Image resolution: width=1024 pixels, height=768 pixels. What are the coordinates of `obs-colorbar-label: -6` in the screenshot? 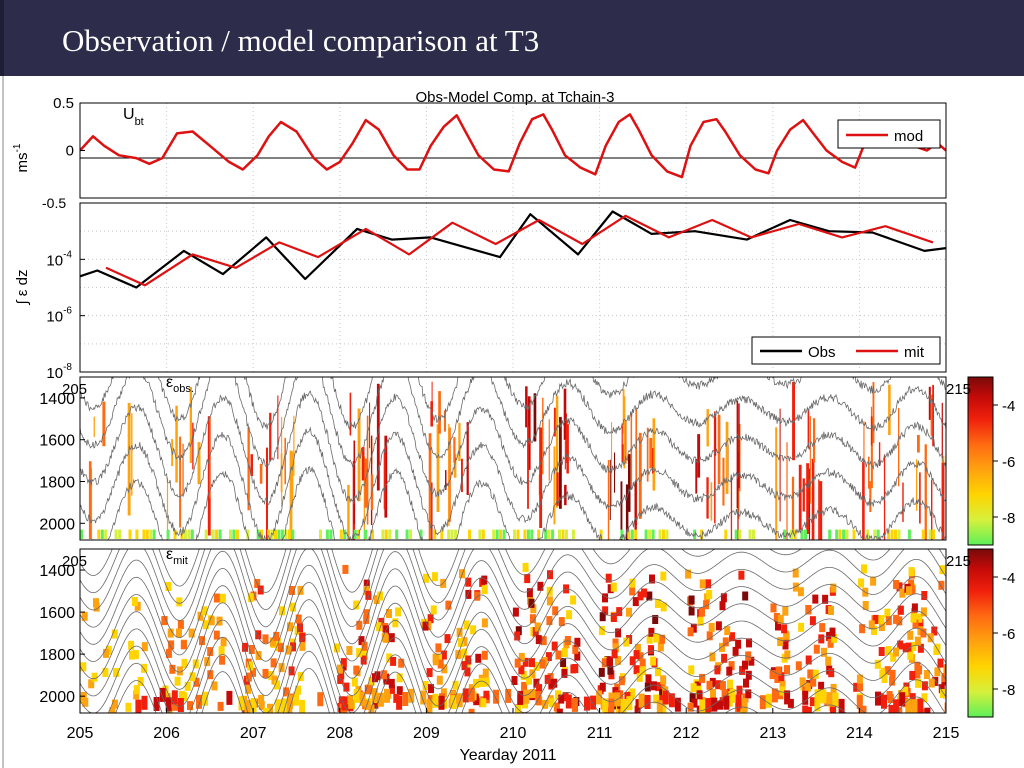 It's located at (1008, 462).